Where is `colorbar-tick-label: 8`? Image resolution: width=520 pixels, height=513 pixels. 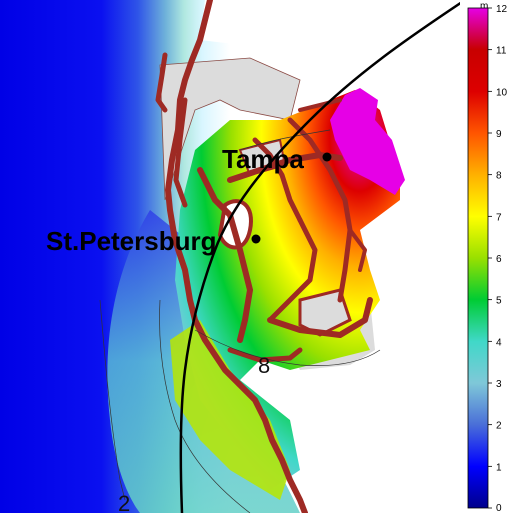
colorbar-tick-label: 8 is located at coordinates (499, 176).